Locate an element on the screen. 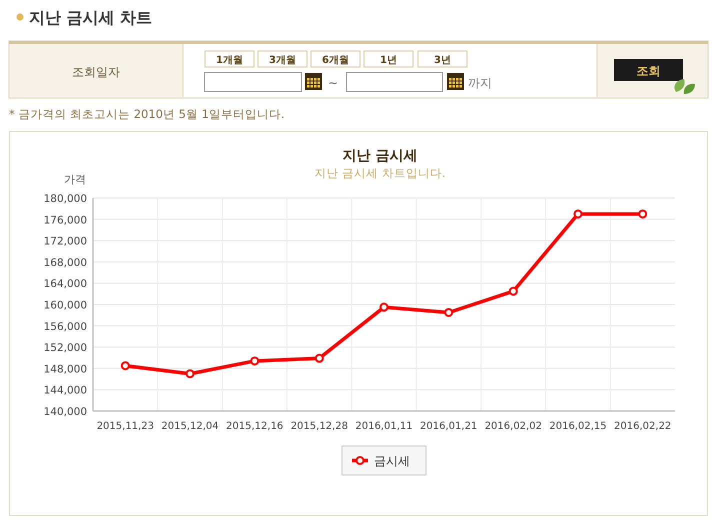 The height and width of the screenshot is (525, 720). x-tick-label: 2016,02,15 is located at coordinates (578, 426).